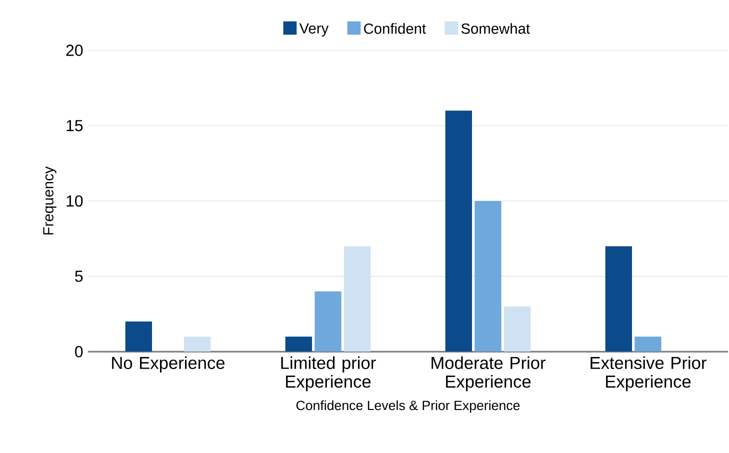  What do you see at coordinates (74, 126) in the screenshot?
I see `y-tick-label: 15` at bounding box center [74, 126].